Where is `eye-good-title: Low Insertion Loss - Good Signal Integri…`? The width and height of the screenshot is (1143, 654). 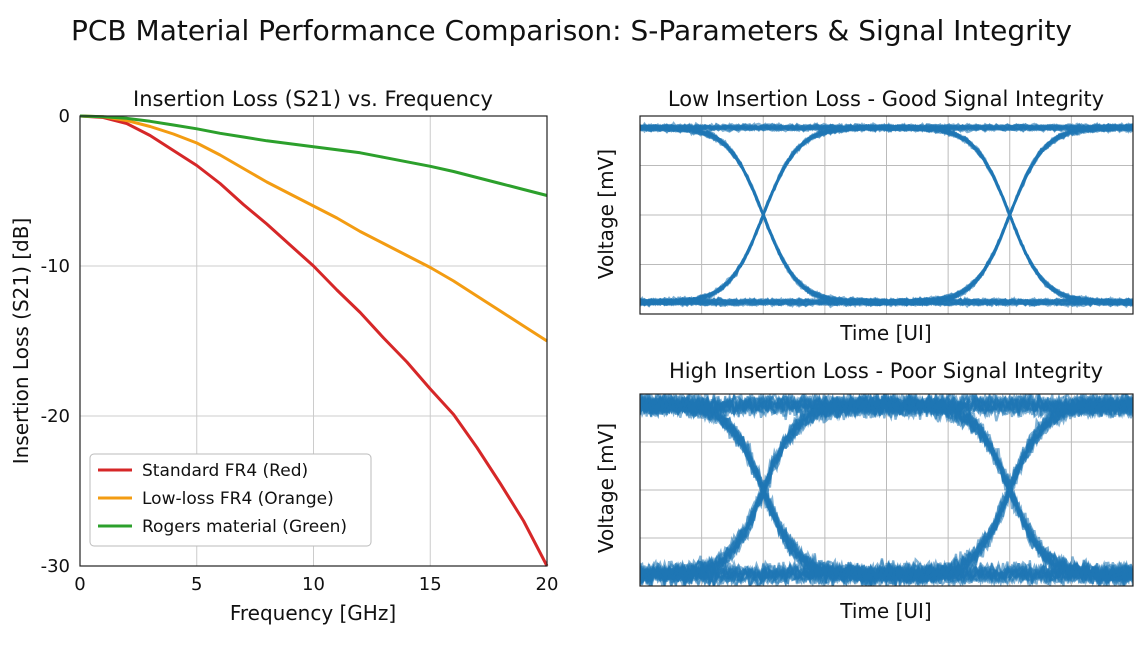
eye-good-title: Low Insertion Loss - Good Signal Integri… is located at coordinates (886, 99).